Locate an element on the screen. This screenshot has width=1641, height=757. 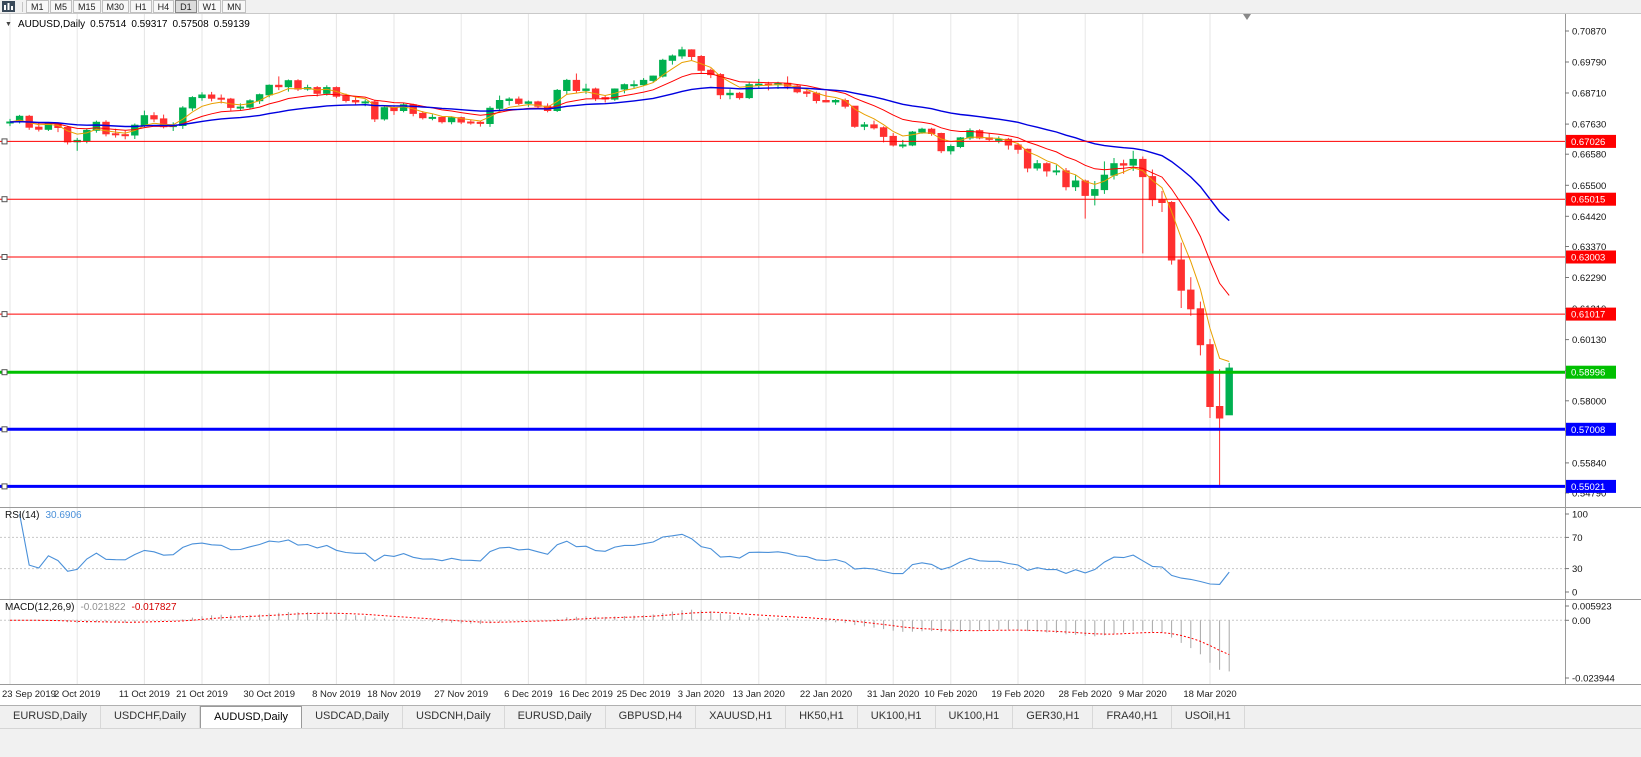
one-click-trading-icon: ▼ is located at coordinates (8, 24).